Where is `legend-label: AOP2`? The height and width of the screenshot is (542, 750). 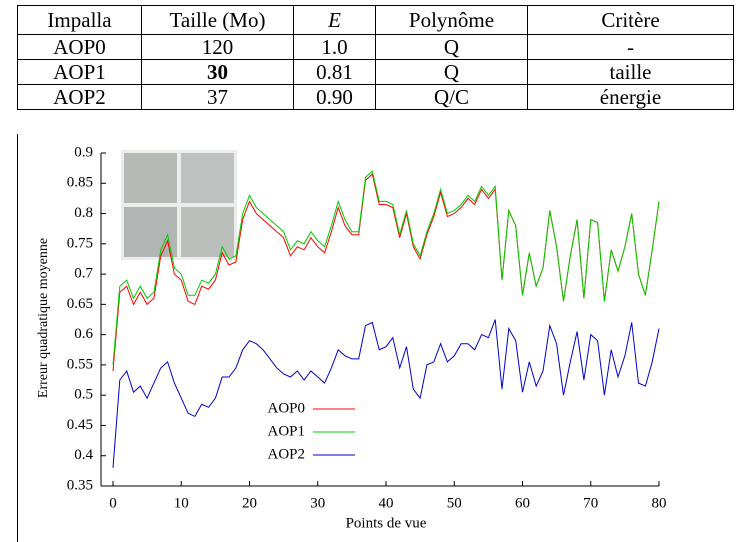
legend-label: AOP2 is located at coordinates (286, 454).